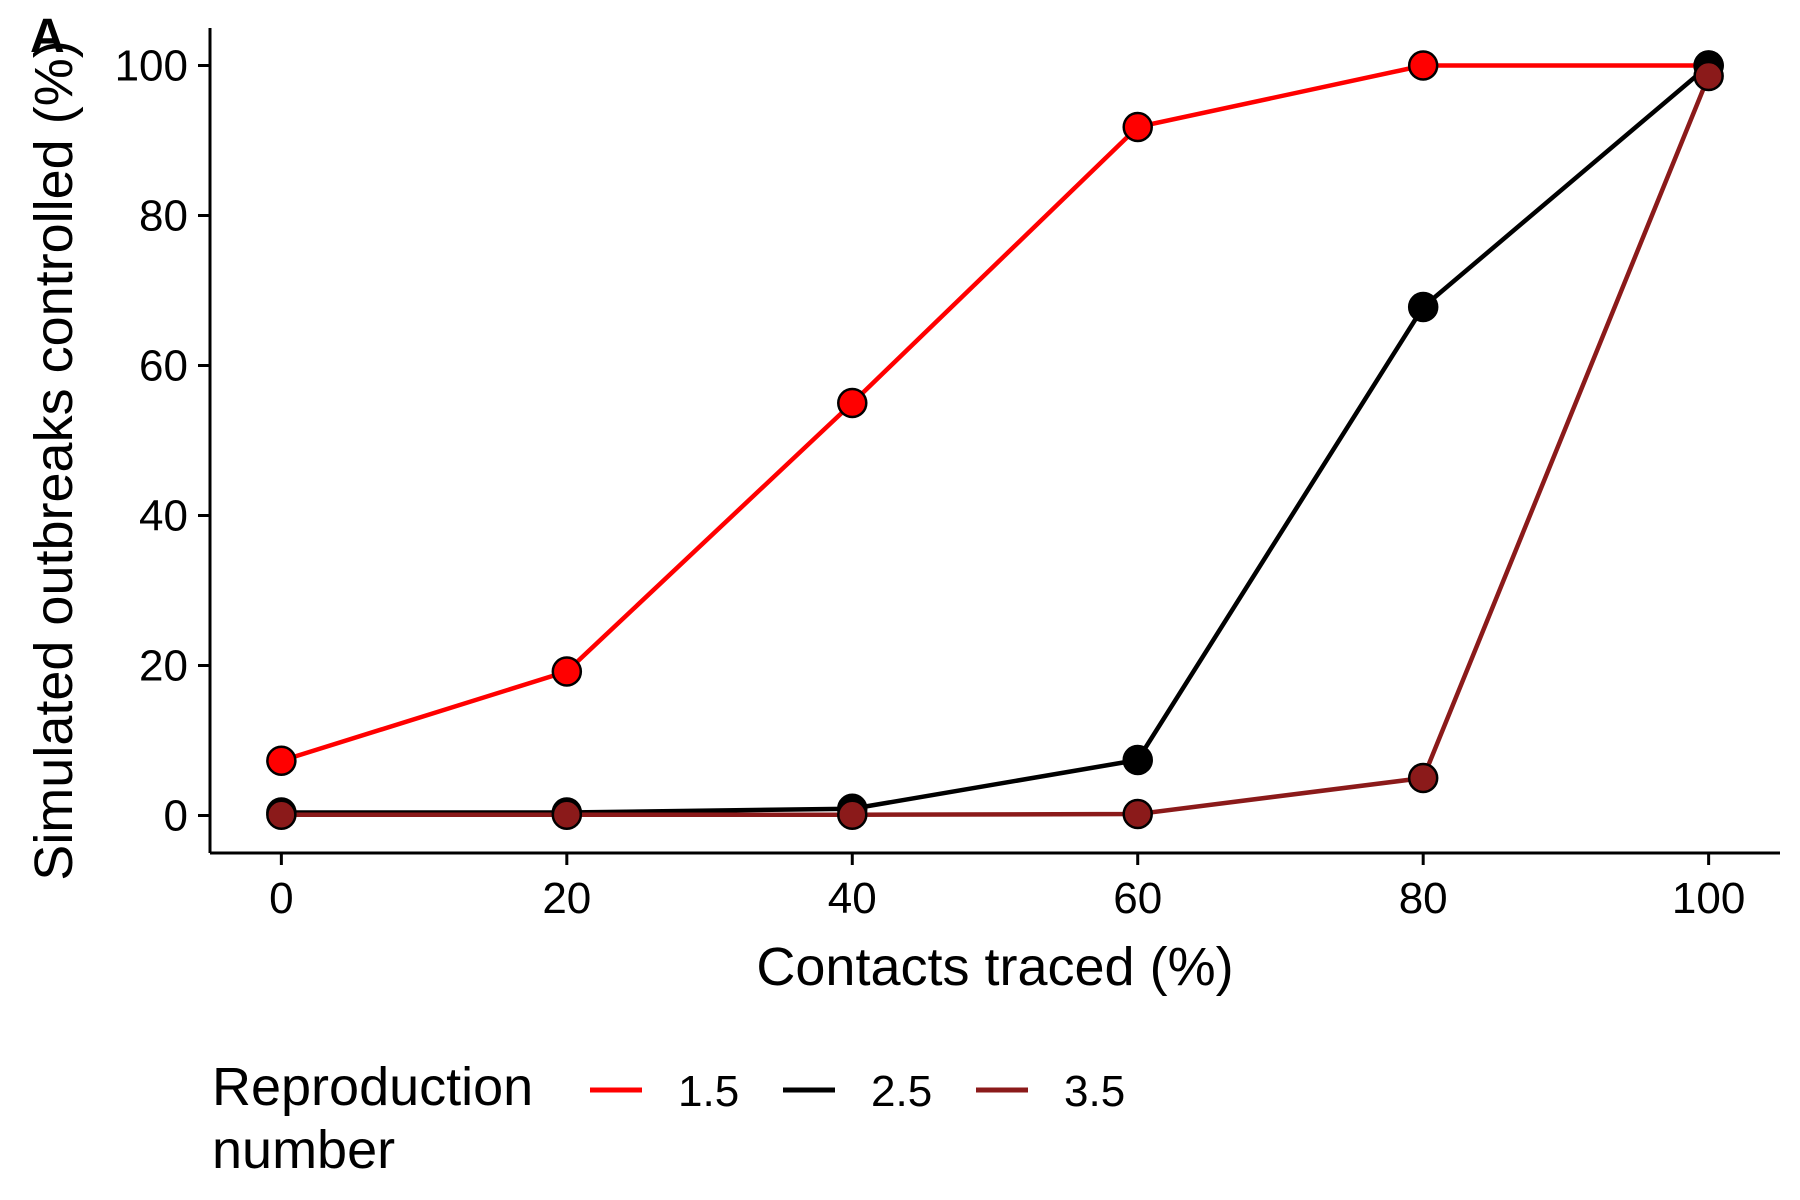 The width and height of the screenshot is (1800, 1200). I want to click on y-tick-label: 100, so click(151, 66).